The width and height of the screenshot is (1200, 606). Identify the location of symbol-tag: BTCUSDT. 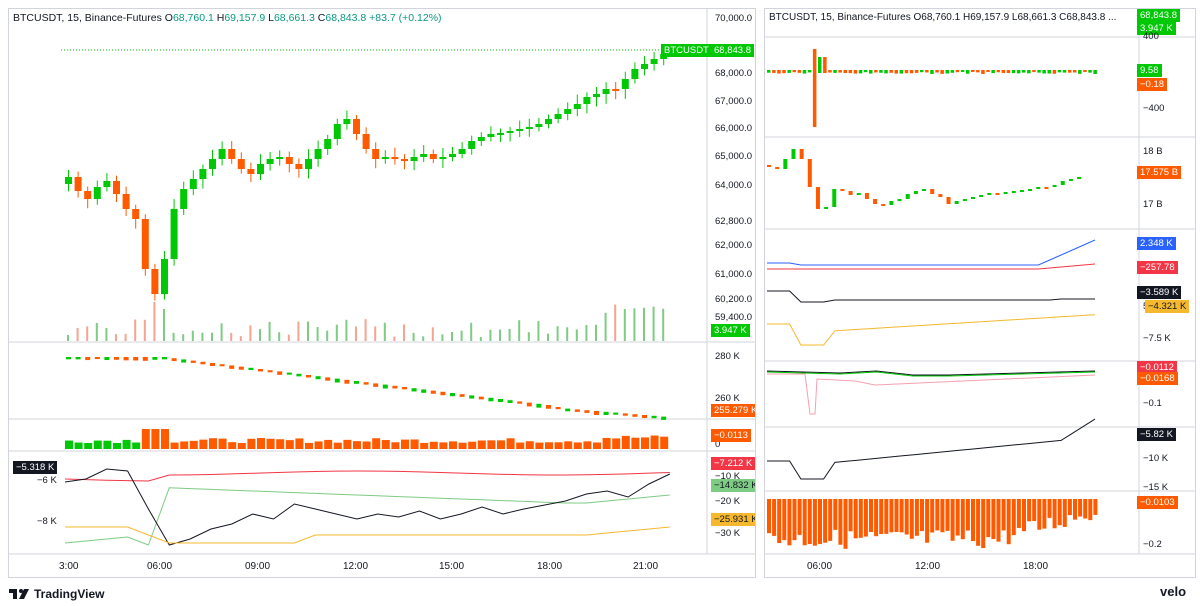
(686, 50).